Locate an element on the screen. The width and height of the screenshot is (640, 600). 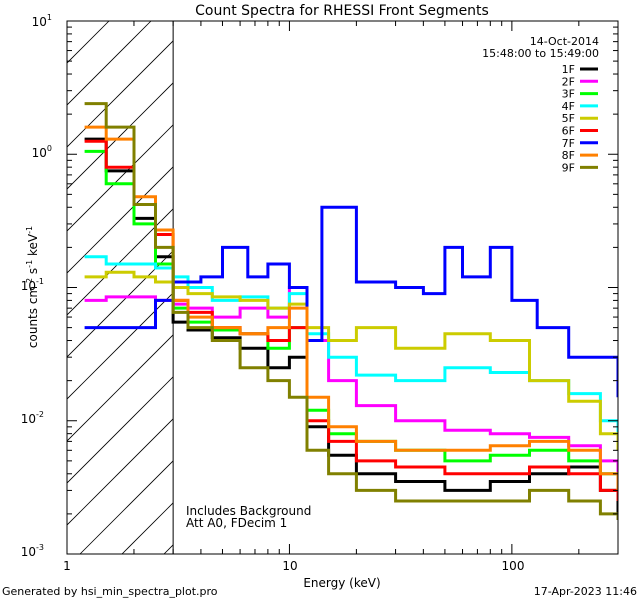
footer-timestamp: 17-Apr-2023 11:46 is located at coordinates (585, 591).